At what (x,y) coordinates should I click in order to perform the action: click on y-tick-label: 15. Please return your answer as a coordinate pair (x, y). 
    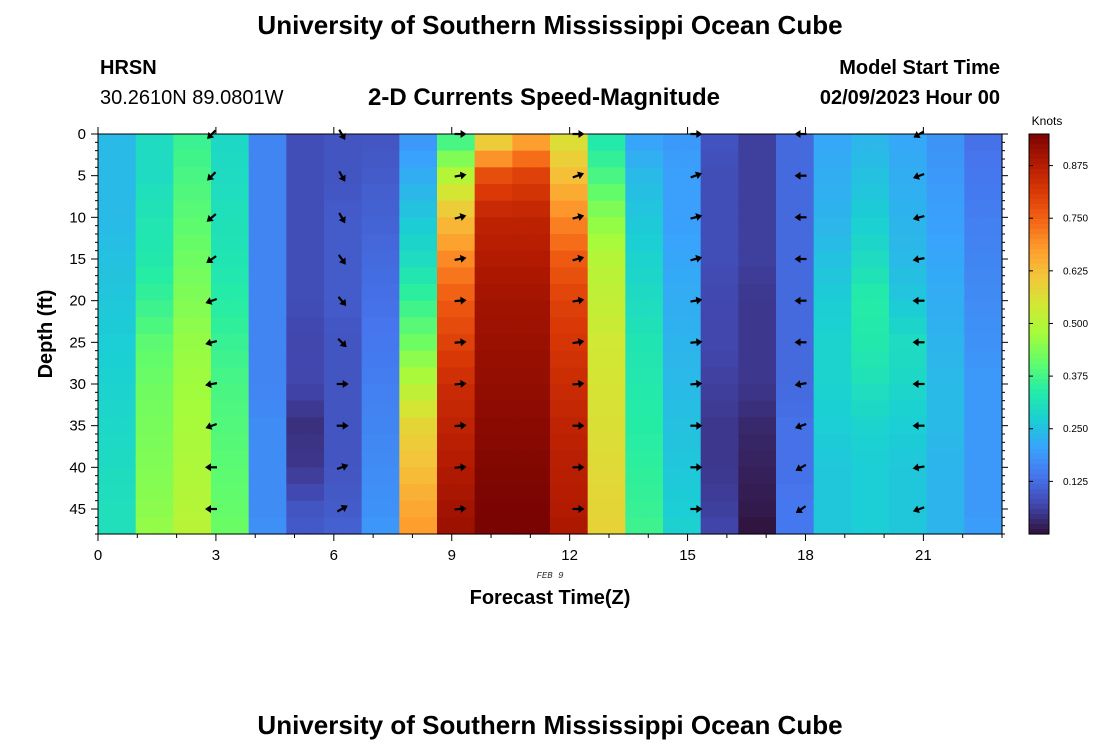
    Looking at the image, I should click on (77, 259).